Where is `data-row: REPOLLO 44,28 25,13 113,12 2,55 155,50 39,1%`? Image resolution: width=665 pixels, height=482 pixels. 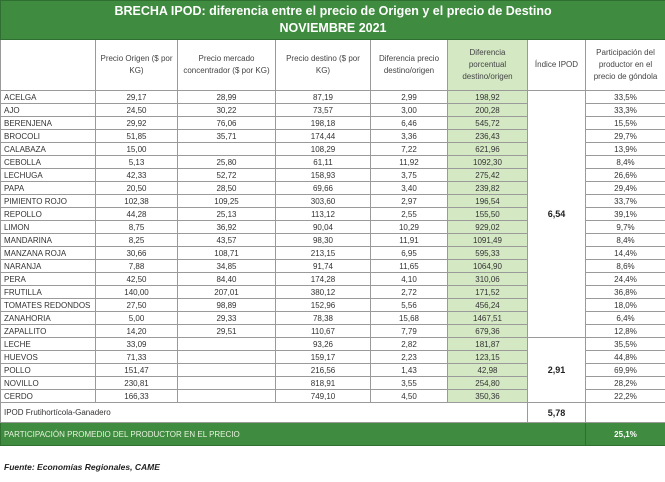 data-row: REPOLLO 44,28 25,13 113,12 2,55 155,50 39,1% is located at coordinates (332, 214).